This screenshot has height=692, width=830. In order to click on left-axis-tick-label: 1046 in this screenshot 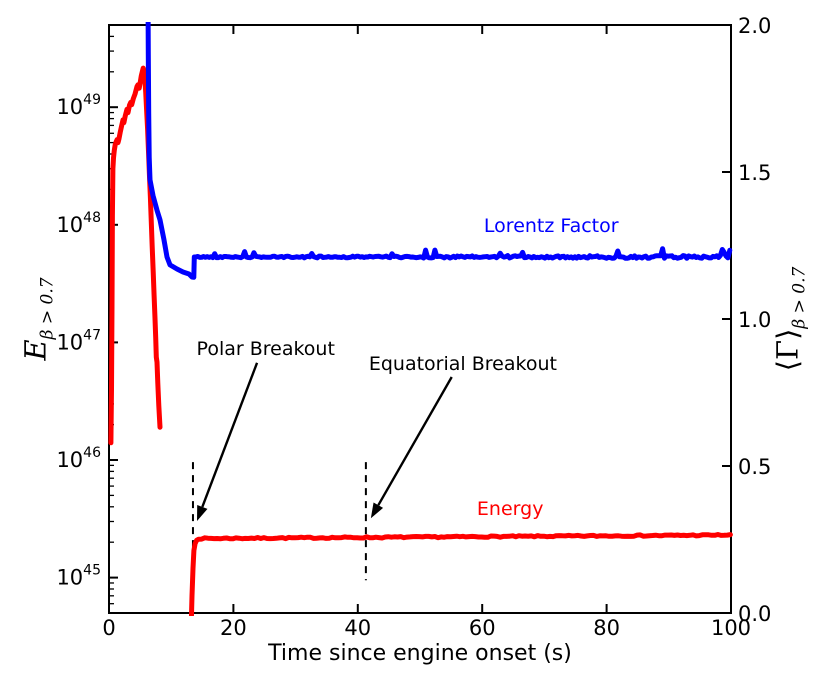, I will do `click(78, 458)`.